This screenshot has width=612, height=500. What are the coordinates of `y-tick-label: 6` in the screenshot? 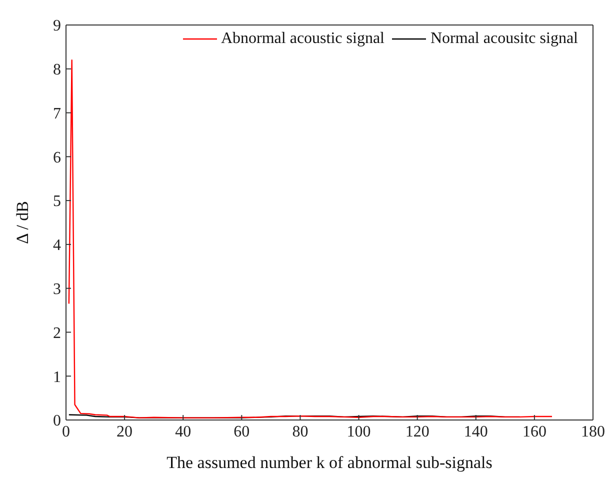 It's located at (57, 157).